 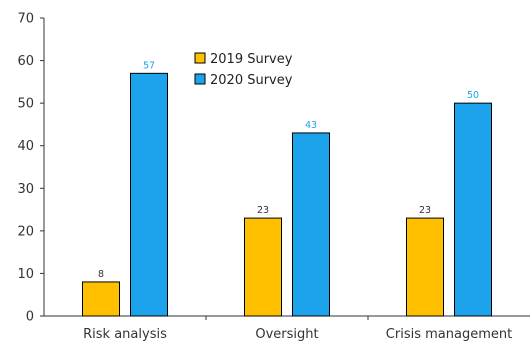 I want to click on y-tick-label: 50, so click(x=25, y=104).